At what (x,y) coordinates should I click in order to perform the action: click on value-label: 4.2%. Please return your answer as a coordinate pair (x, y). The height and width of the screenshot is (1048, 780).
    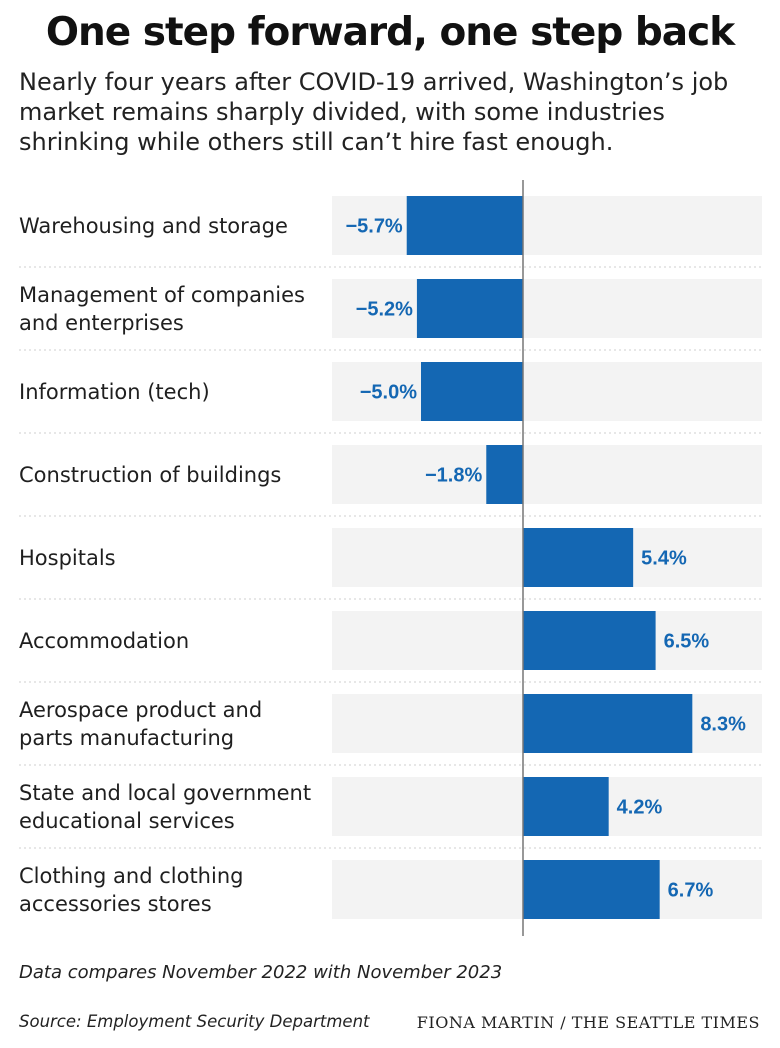
    Looking at the image, I should click on (640, 808).